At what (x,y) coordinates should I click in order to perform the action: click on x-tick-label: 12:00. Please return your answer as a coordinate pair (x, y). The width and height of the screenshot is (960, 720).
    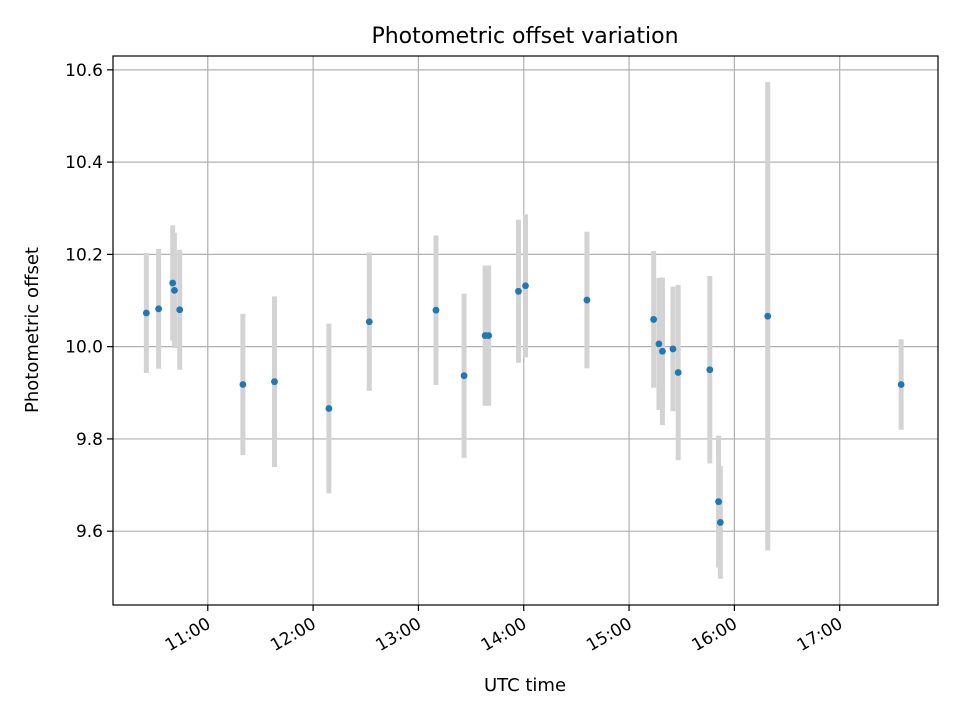
    Looking at the image, I should click on (293, 635).